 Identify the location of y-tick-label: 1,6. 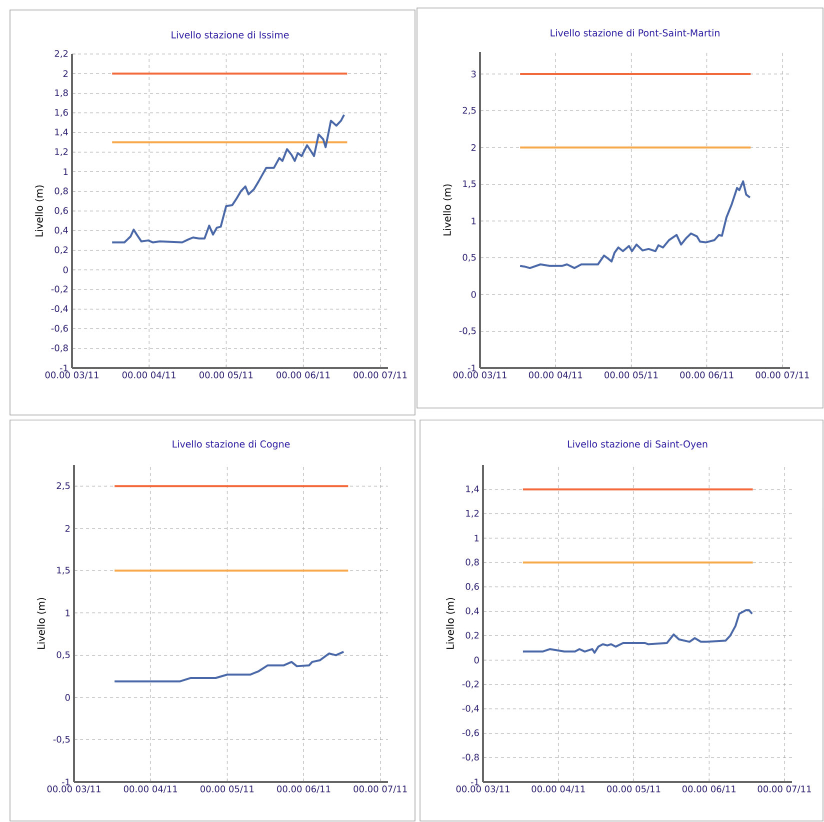
(61, 113).